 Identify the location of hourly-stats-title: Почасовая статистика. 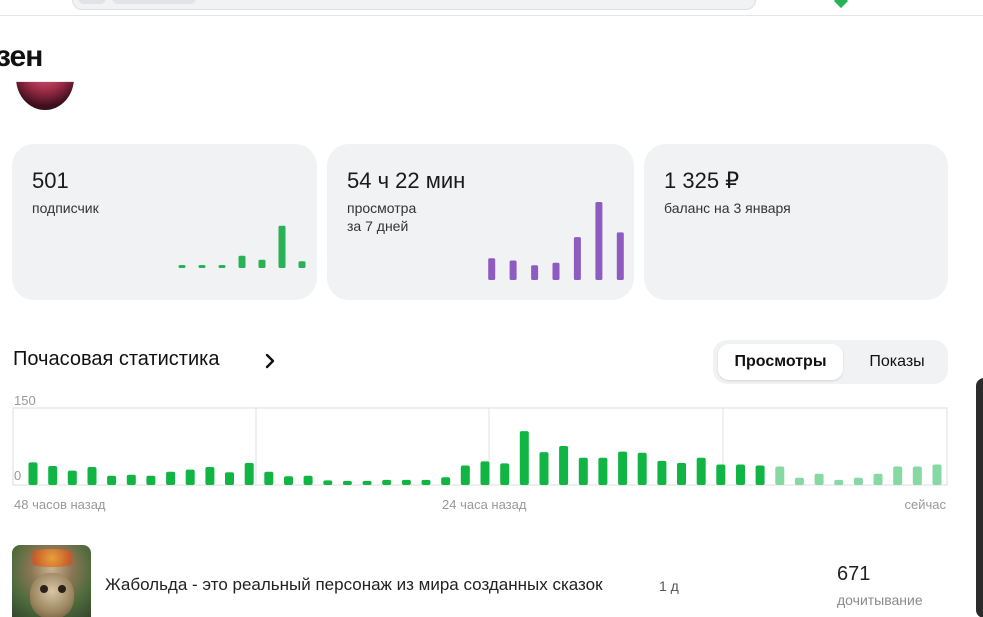
(116, 359).